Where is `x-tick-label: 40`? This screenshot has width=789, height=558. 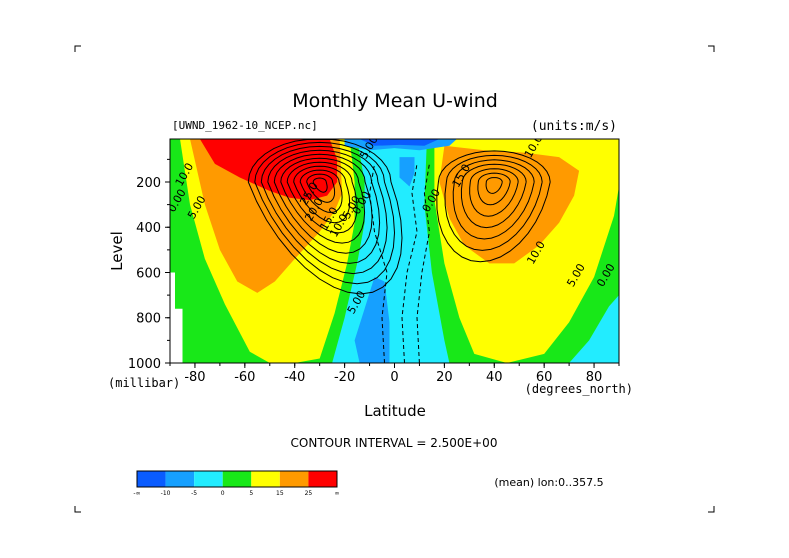
x-tick-label: 40 is located at coordinates (494, 377).